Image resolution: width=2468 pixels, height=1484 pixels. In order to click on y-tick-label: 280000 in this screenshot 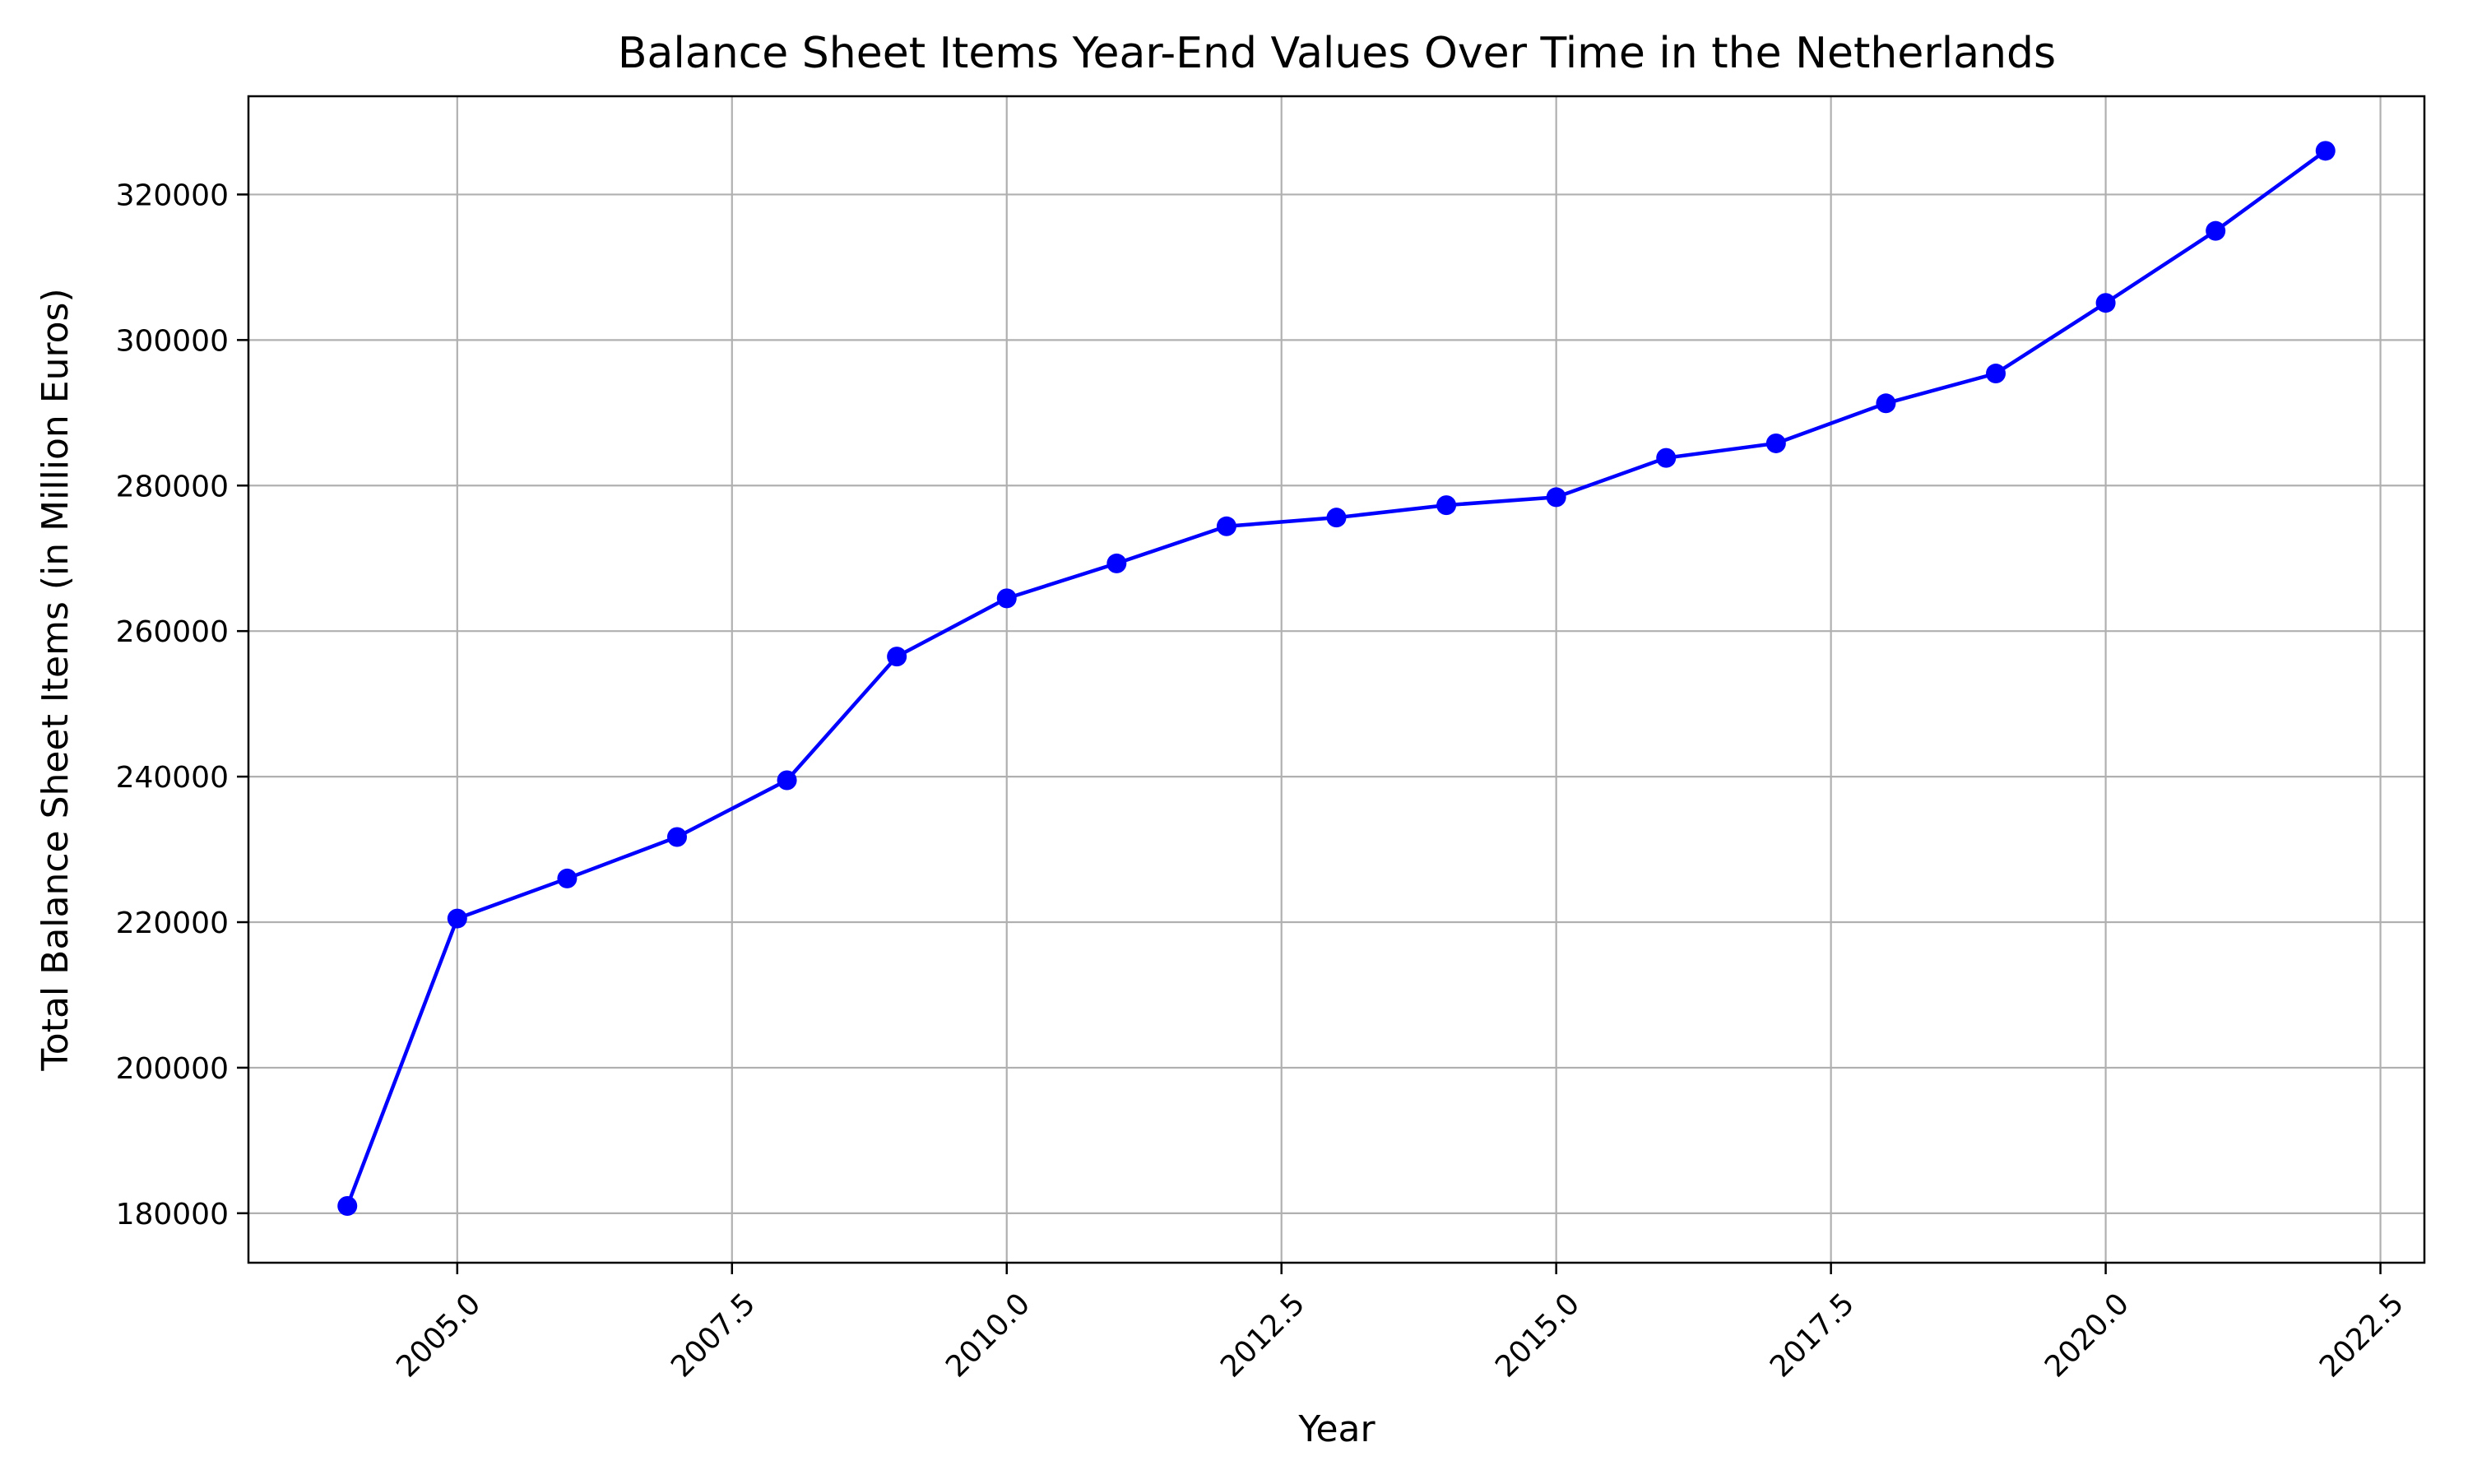, I will do `click(172, 486)`.